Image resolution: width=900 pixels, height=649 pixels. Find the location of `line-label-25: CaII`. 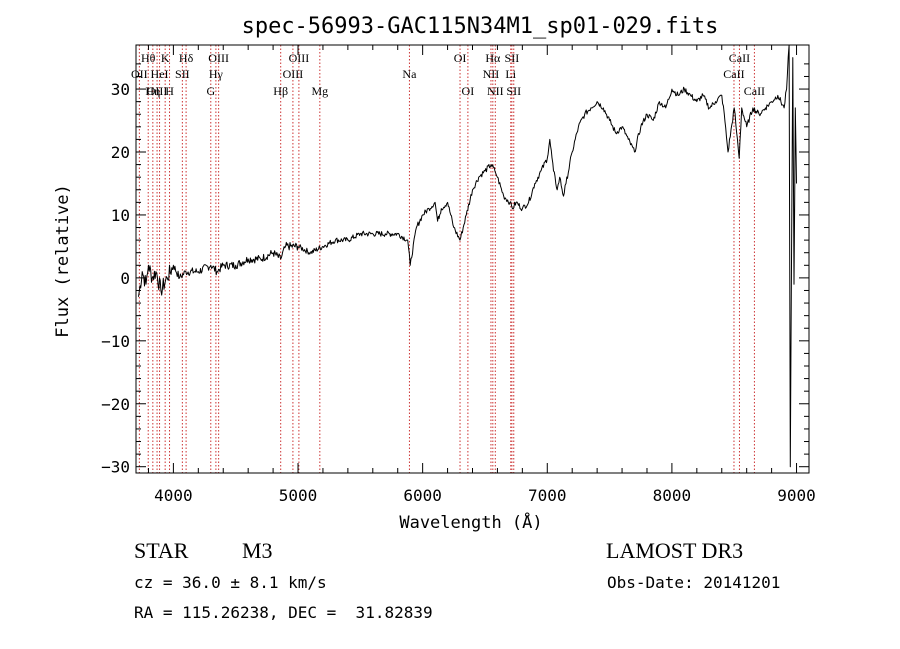

line-label-25: CaII is located at coordinates (733, 74).